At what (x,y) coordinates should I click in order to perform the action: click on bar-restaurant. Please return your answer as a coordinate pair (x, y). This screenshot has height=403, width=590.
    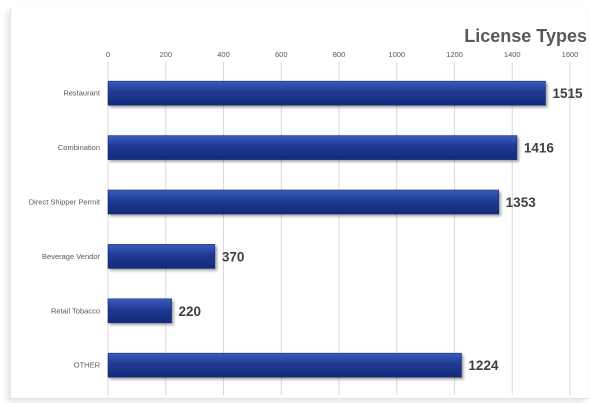
    Looking at the image, I should click on (326, 93).